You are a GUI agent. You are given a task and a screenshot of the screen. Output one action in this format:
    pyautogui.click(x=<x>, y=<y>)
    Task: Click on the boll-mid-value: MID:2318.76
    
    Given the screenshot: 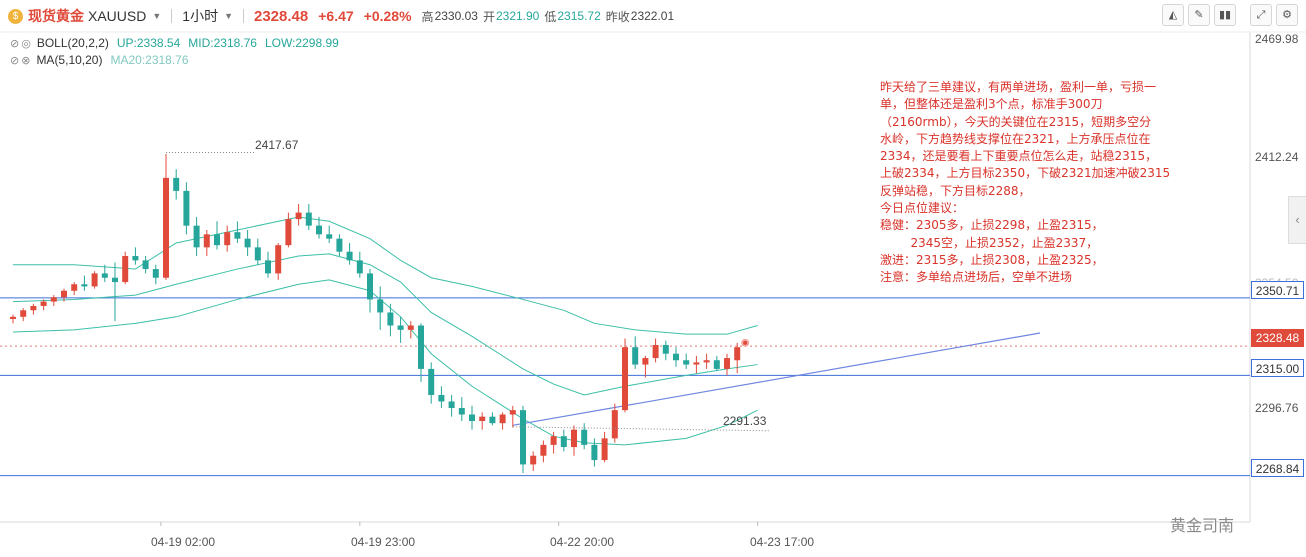 What is the action you would take?
    pyautogui.click(x=222, y=43)
    